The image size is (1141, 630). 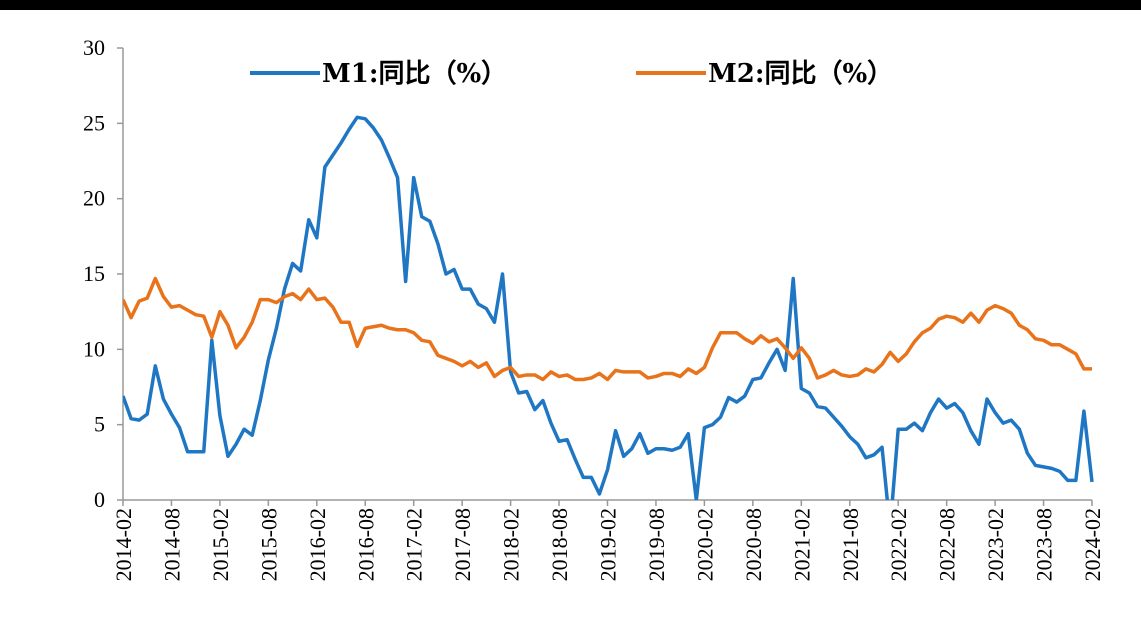 I want to click on x-tick-label: 2023-08, so click(x=1044, y=544).